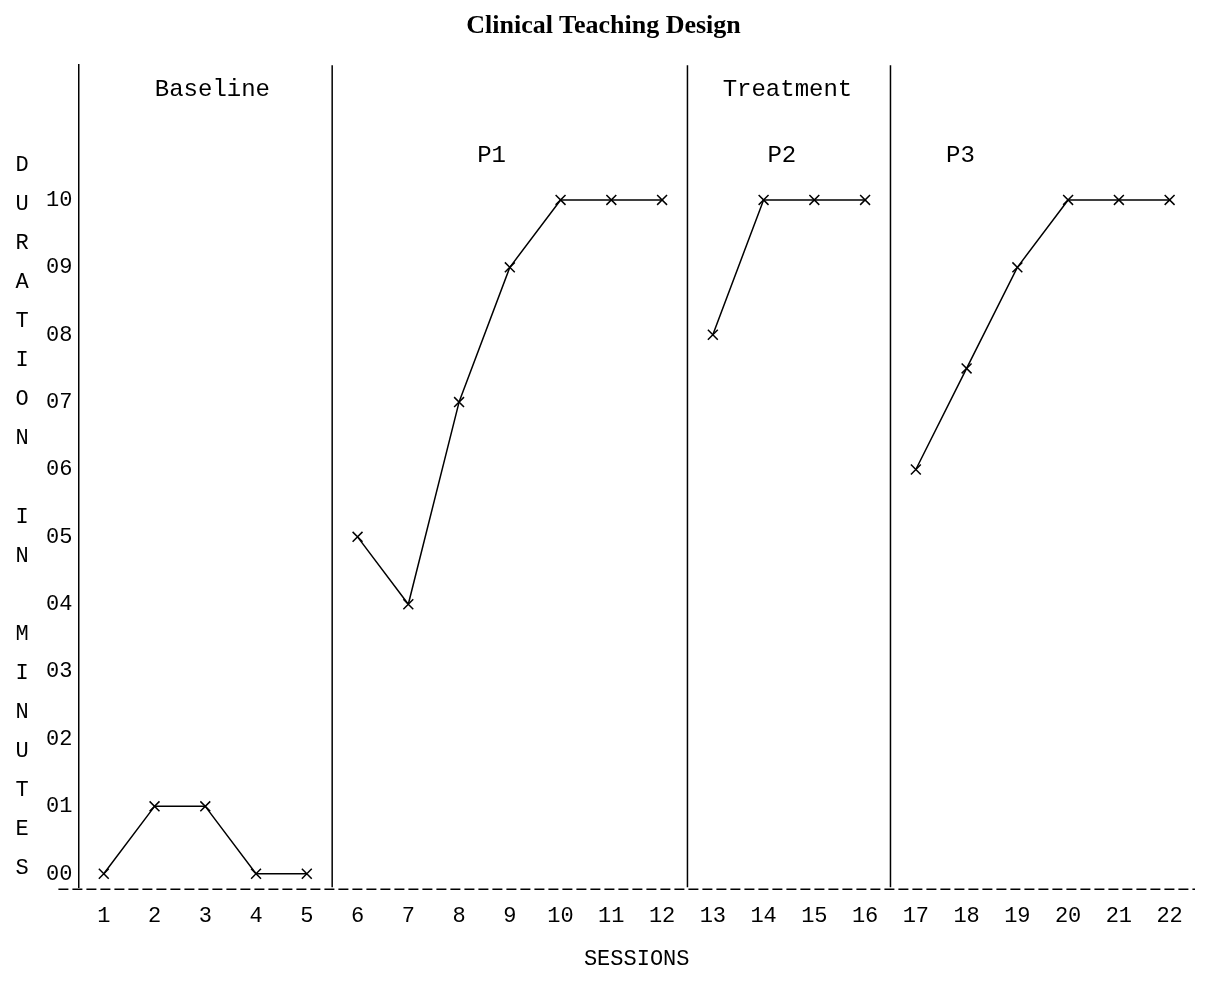 This screenshot has width=1207, height=990. What do you see at coordinates (59, 739) in the screenshot?
I see `y-tick-label: 02` at bounding box center [59, 739].